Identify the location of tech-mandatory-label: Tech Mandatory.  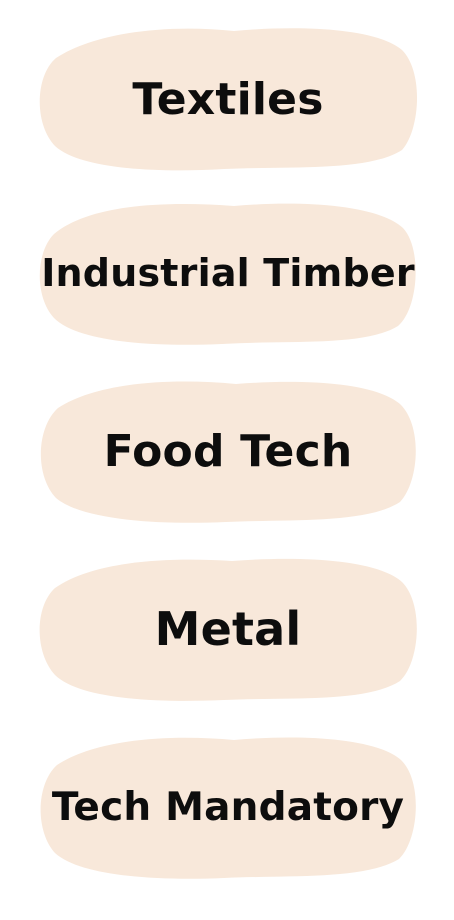
(228, 807).